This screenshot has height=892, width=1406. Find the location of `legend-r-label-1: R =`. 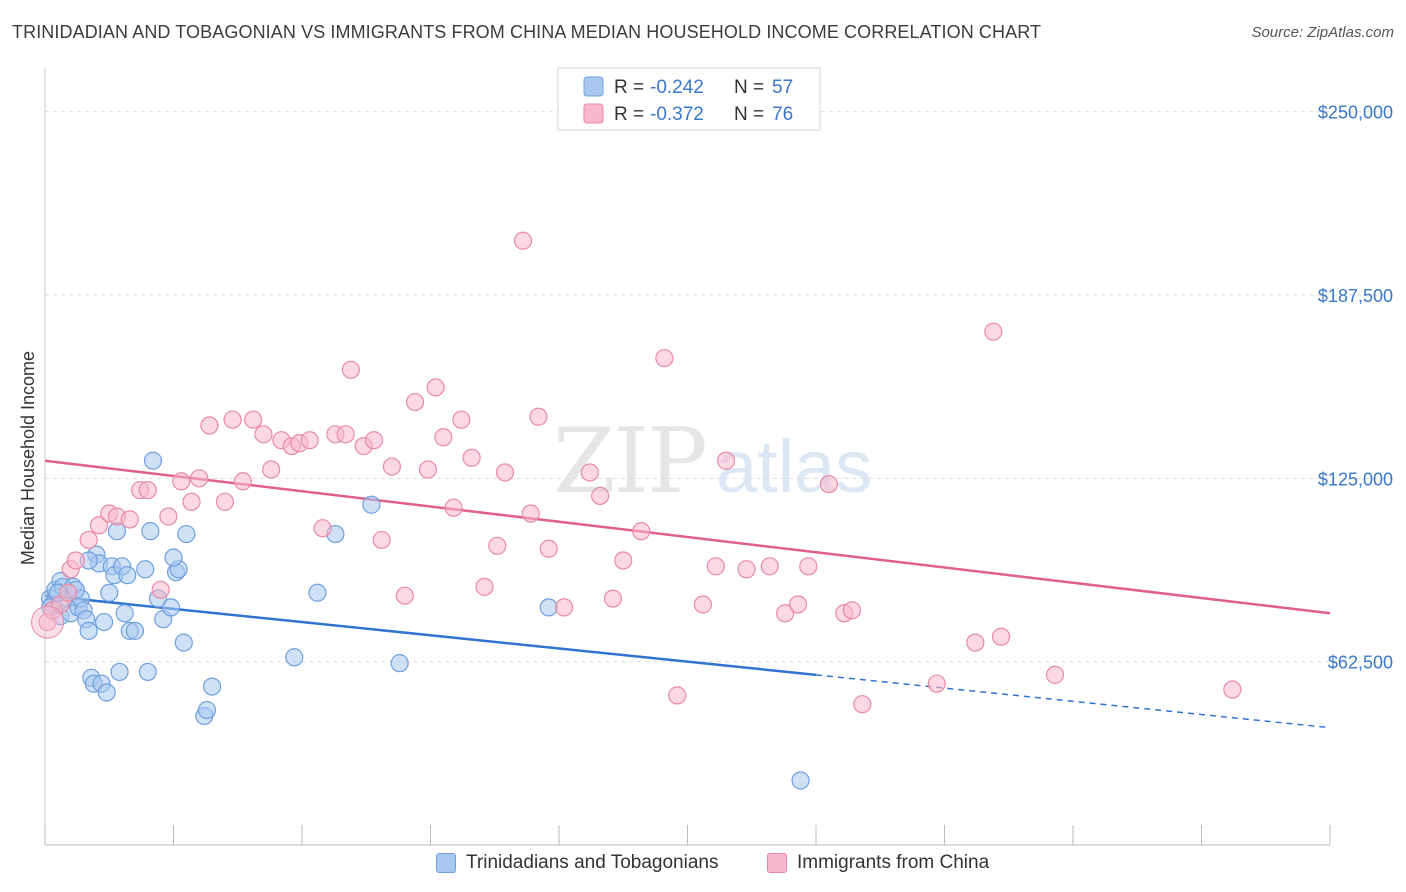

legend-r-label-1: R = is located at coordinates (629, 87).